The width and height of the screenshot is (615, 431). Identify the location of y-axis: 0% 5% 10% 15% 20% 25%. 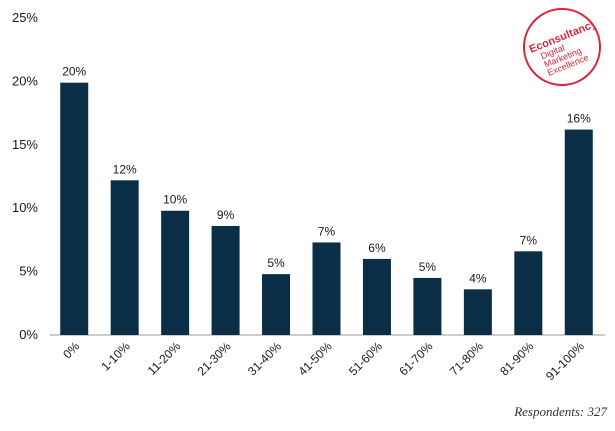
(25, 176).